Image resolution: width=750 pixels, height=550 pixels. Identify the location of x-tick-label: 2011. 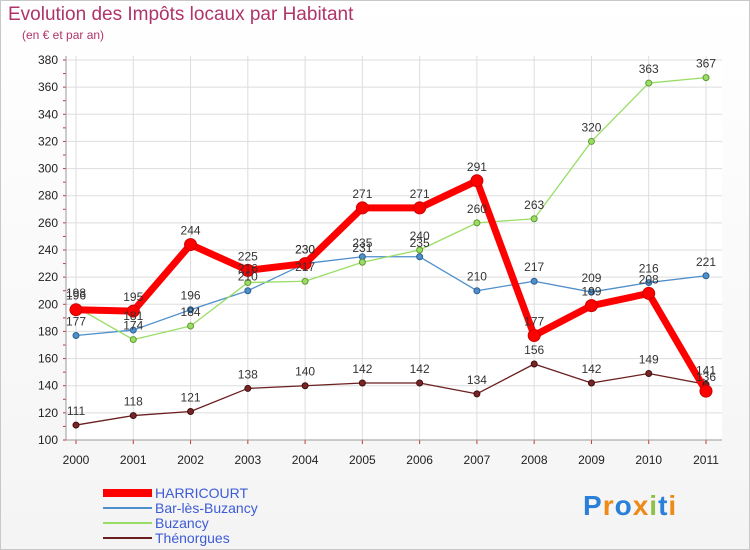
(706, 460).